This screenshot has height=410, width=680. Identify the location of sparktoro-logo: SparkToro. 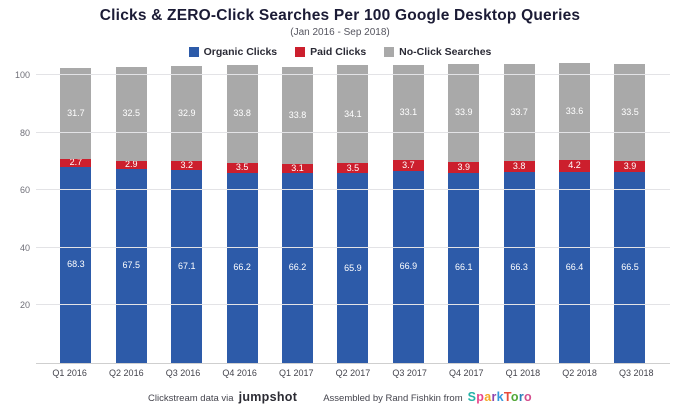
(500, 397).